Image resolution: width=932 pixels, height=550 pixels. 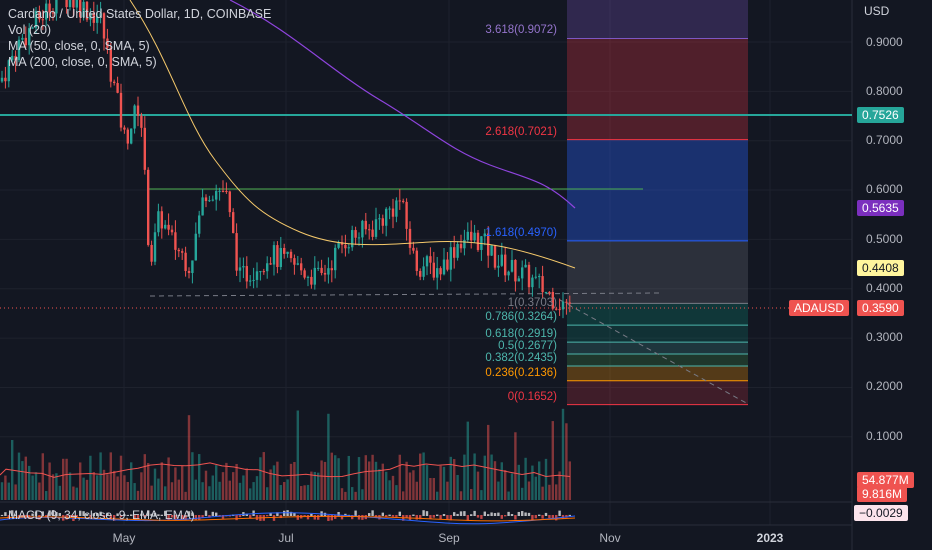 What do you see at coordinates (884, 436) in the screenshot?
I see `y-tick: 0.1000` at bounding box center [884, 436].